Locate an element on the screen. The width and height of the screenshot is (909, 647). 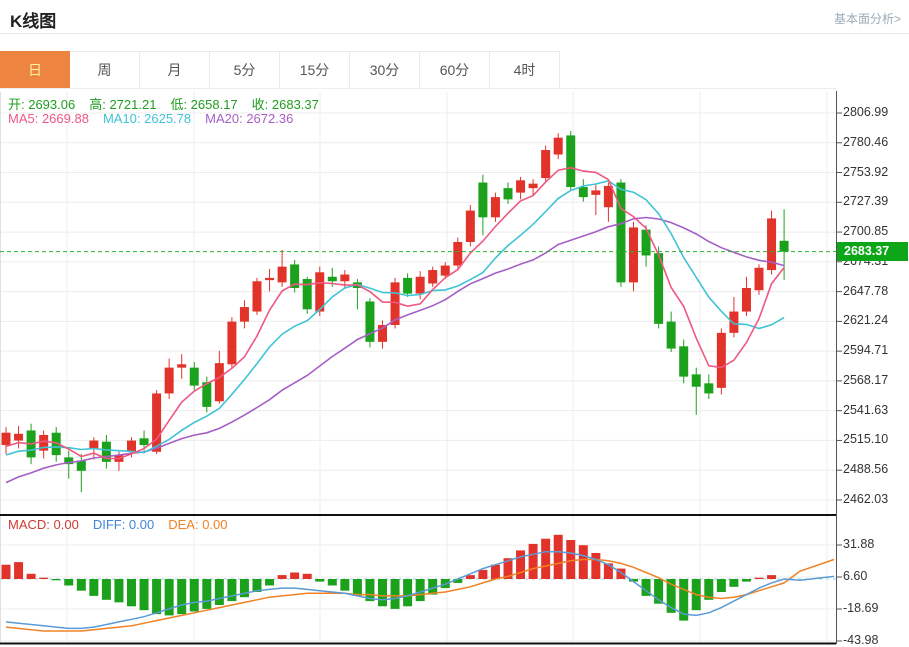
timeframe-tabs: 日周月 5分 15分 30分 60分 4时 is located at coordinates (418, 70).